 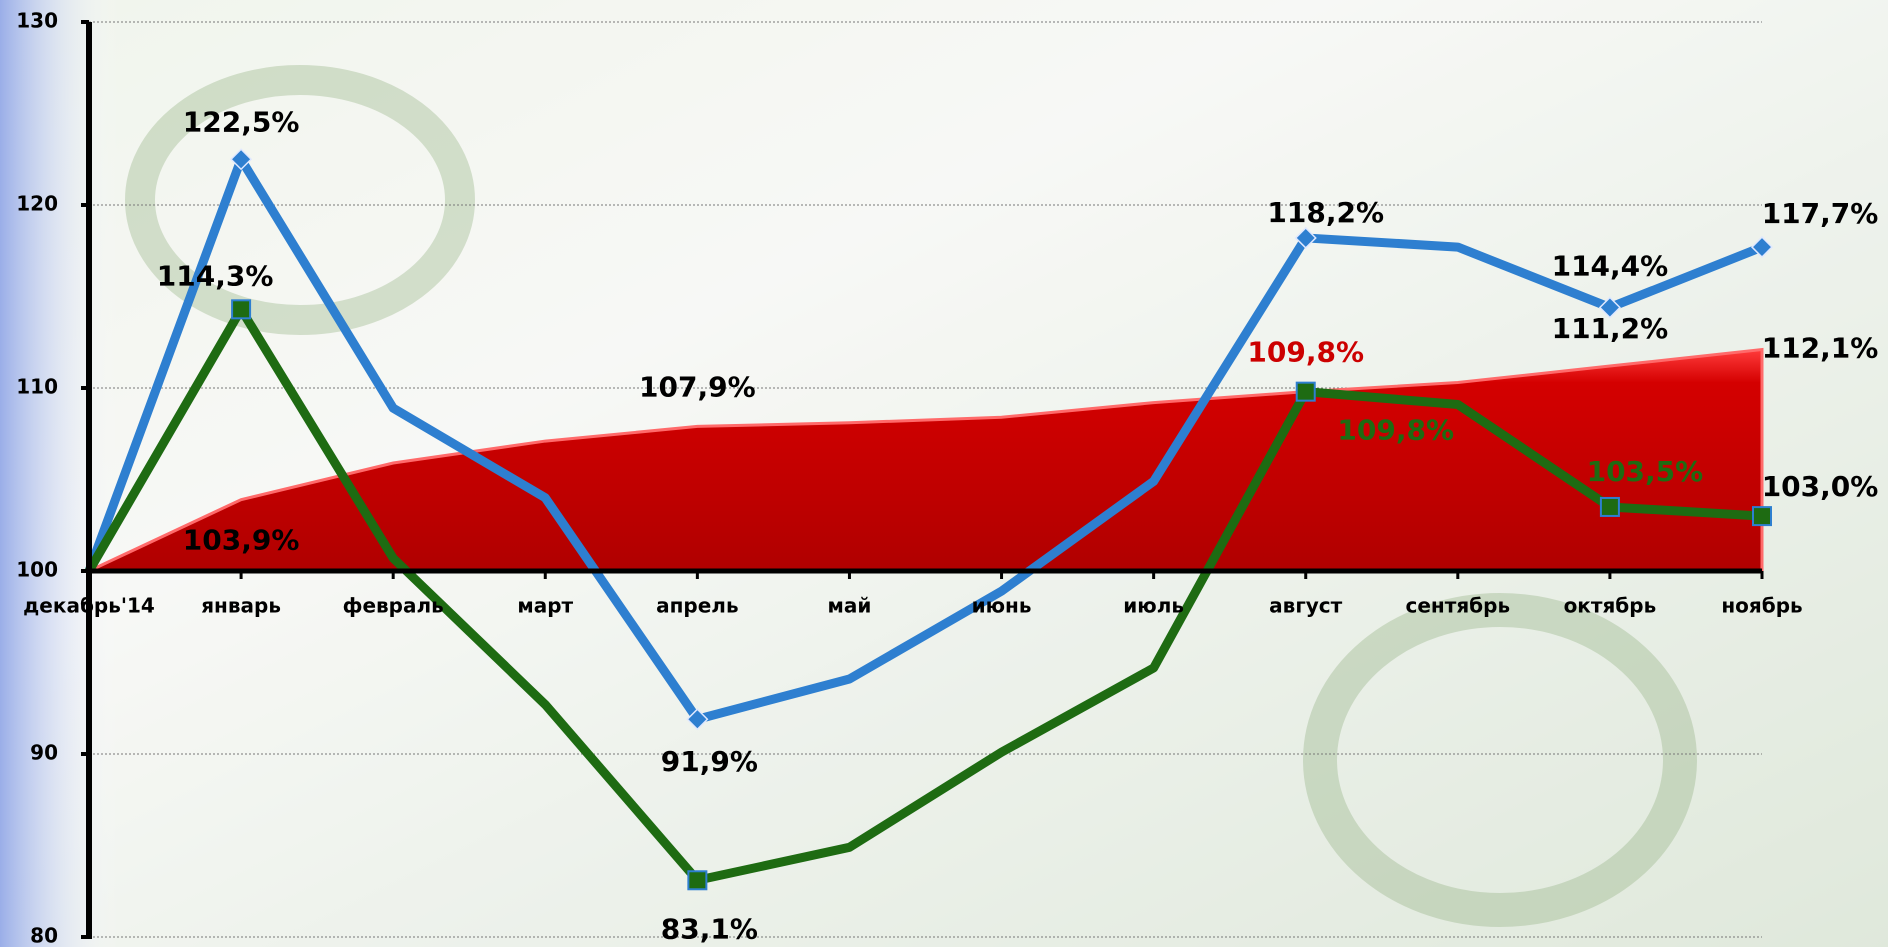 I want to click on data-label: 122,5%, so click(x=241, y=121).